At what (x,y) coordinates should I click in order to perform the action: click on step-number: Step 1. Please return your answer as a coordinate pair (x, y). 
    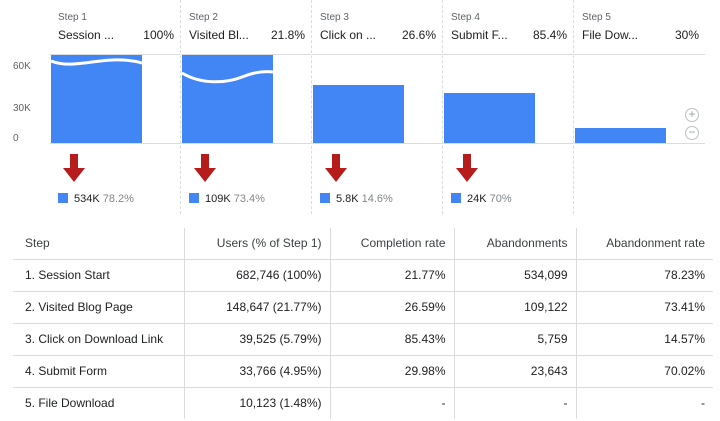
    Looking at the image, I should click on (72, 17).